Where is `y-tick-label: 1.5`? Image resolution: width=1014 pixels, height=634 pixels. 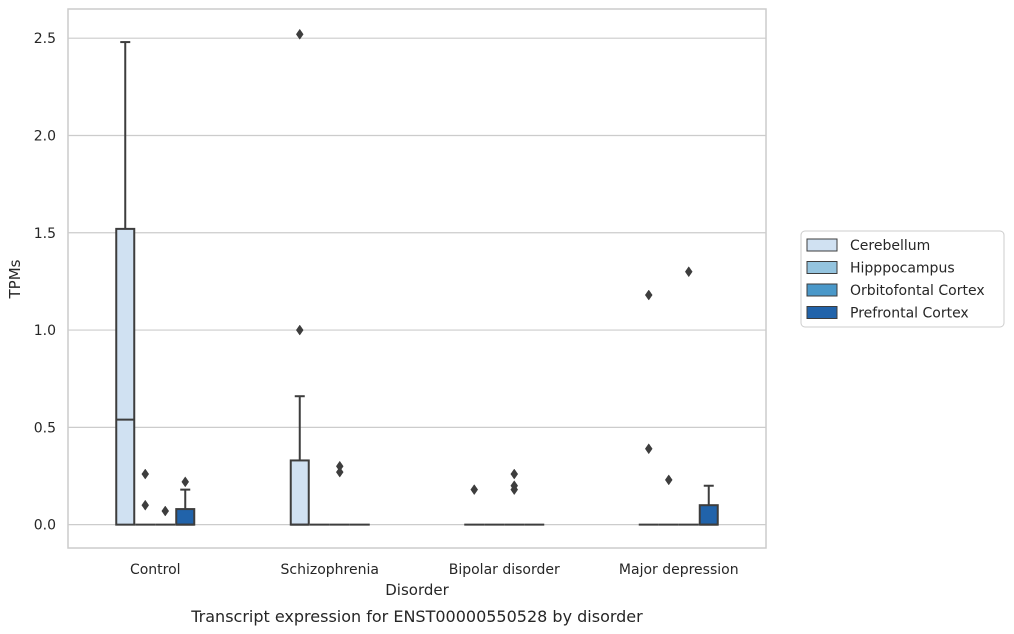
y-tick-label: 1.5 is located at coordinates (45, 234).